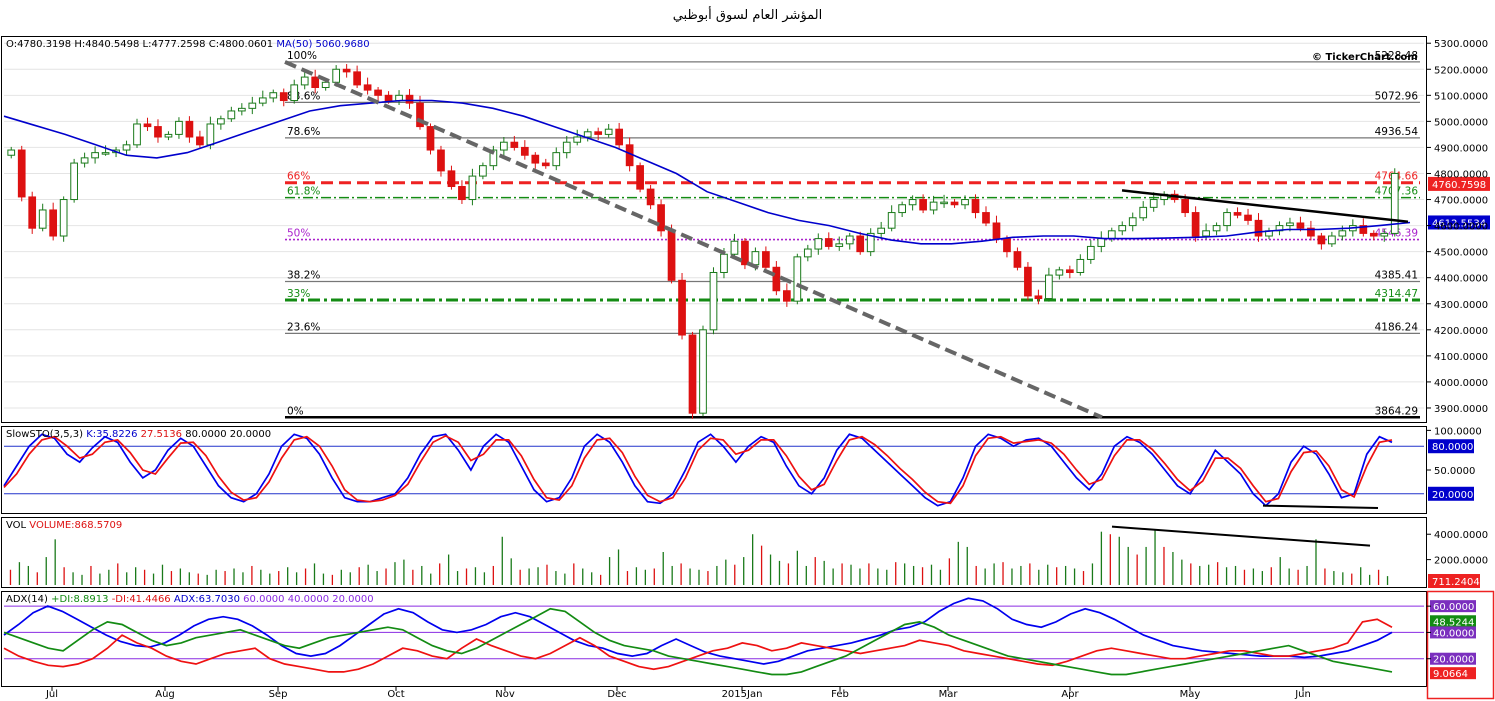  I want to click on sto-80-box, so click(1451, 446).